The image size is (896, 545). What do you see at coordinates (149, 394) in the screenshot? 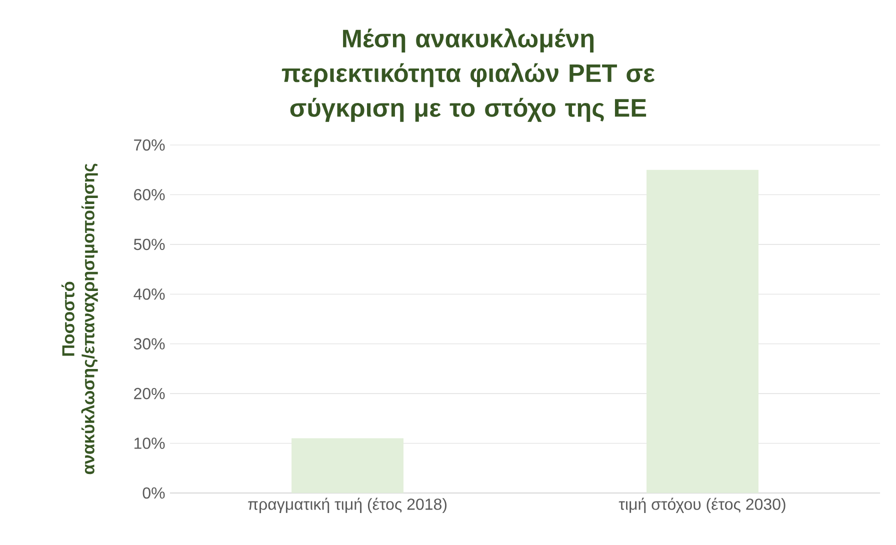
I see `y-tick-label: 20%` at bounding box center [149, 394].